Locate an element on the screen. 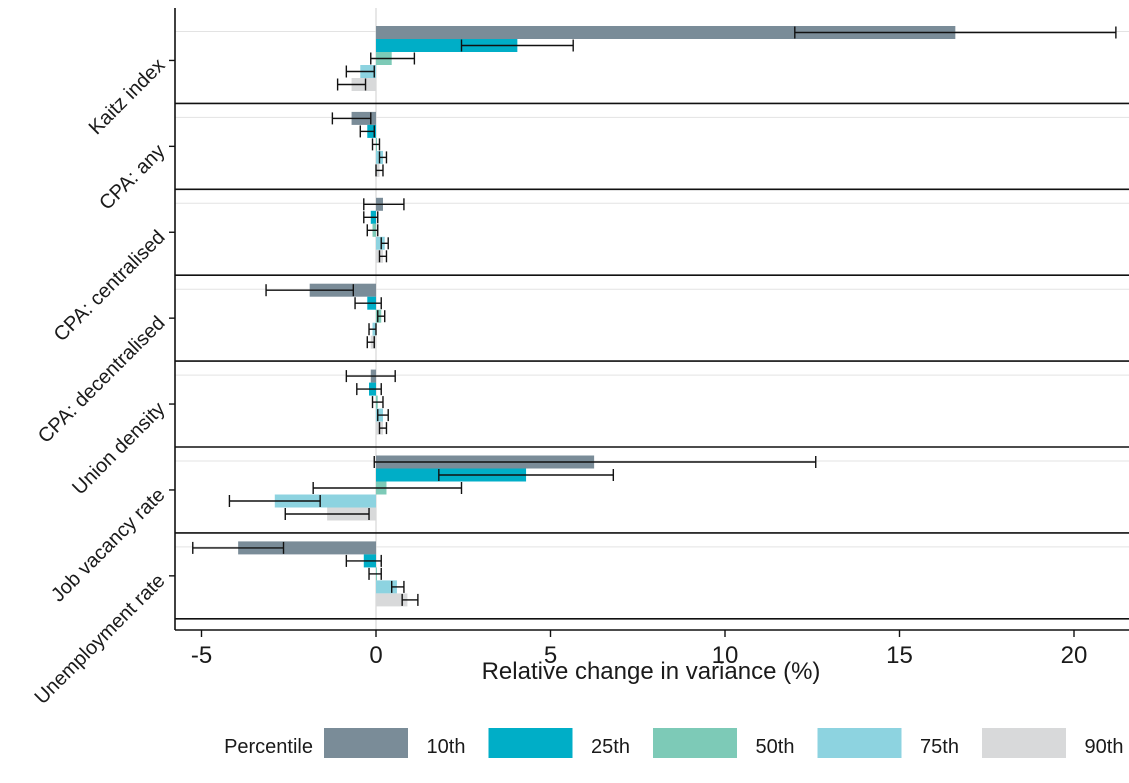 This screenshot has width=1129, height=783. legend: Percentile 10th 25th 50th 75th 90th is located at coordinates (673, 743).